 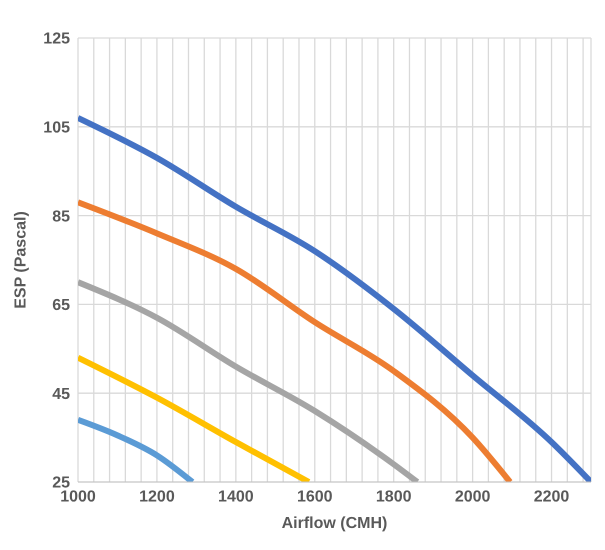 I want to click on y-tick-label: 105, so click(x=56, y=127).